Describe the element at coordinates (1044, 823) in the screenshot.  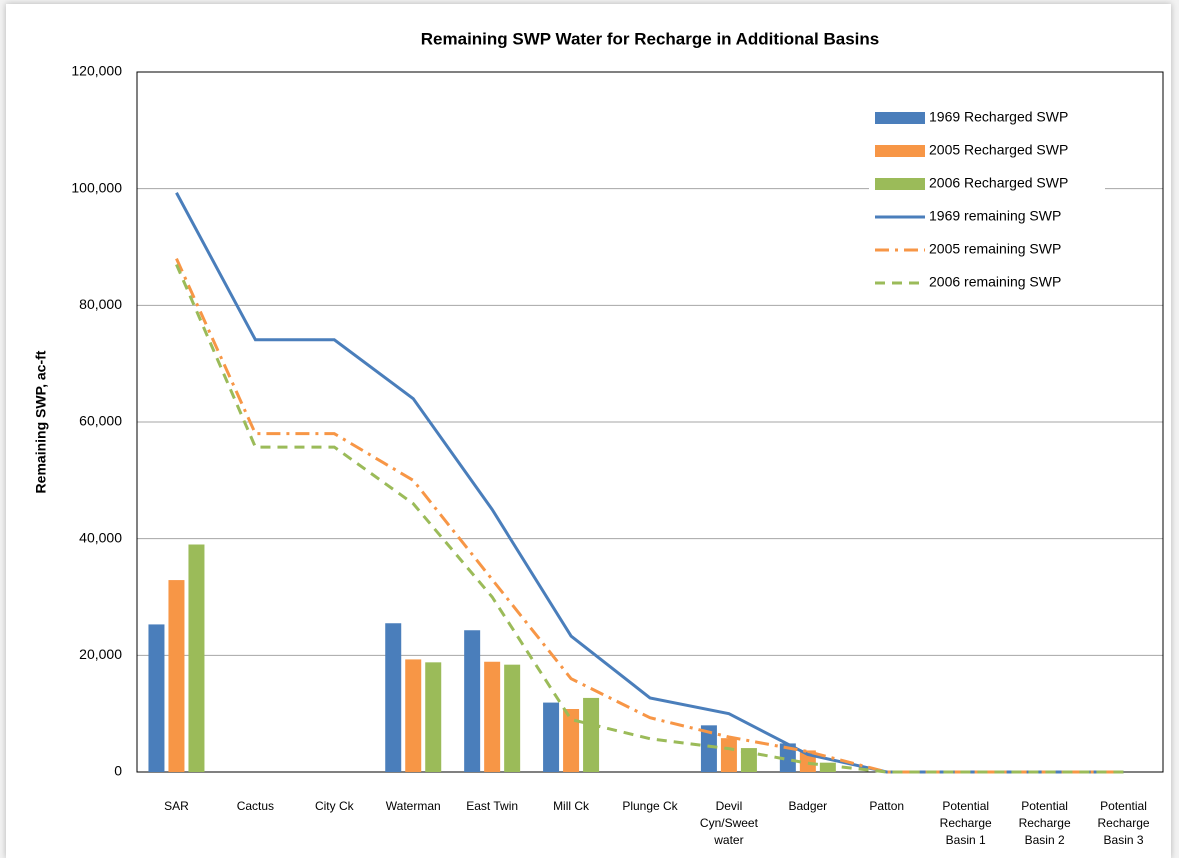
I see `x-tick-label: Potential Recharge Basin 2` at that location.